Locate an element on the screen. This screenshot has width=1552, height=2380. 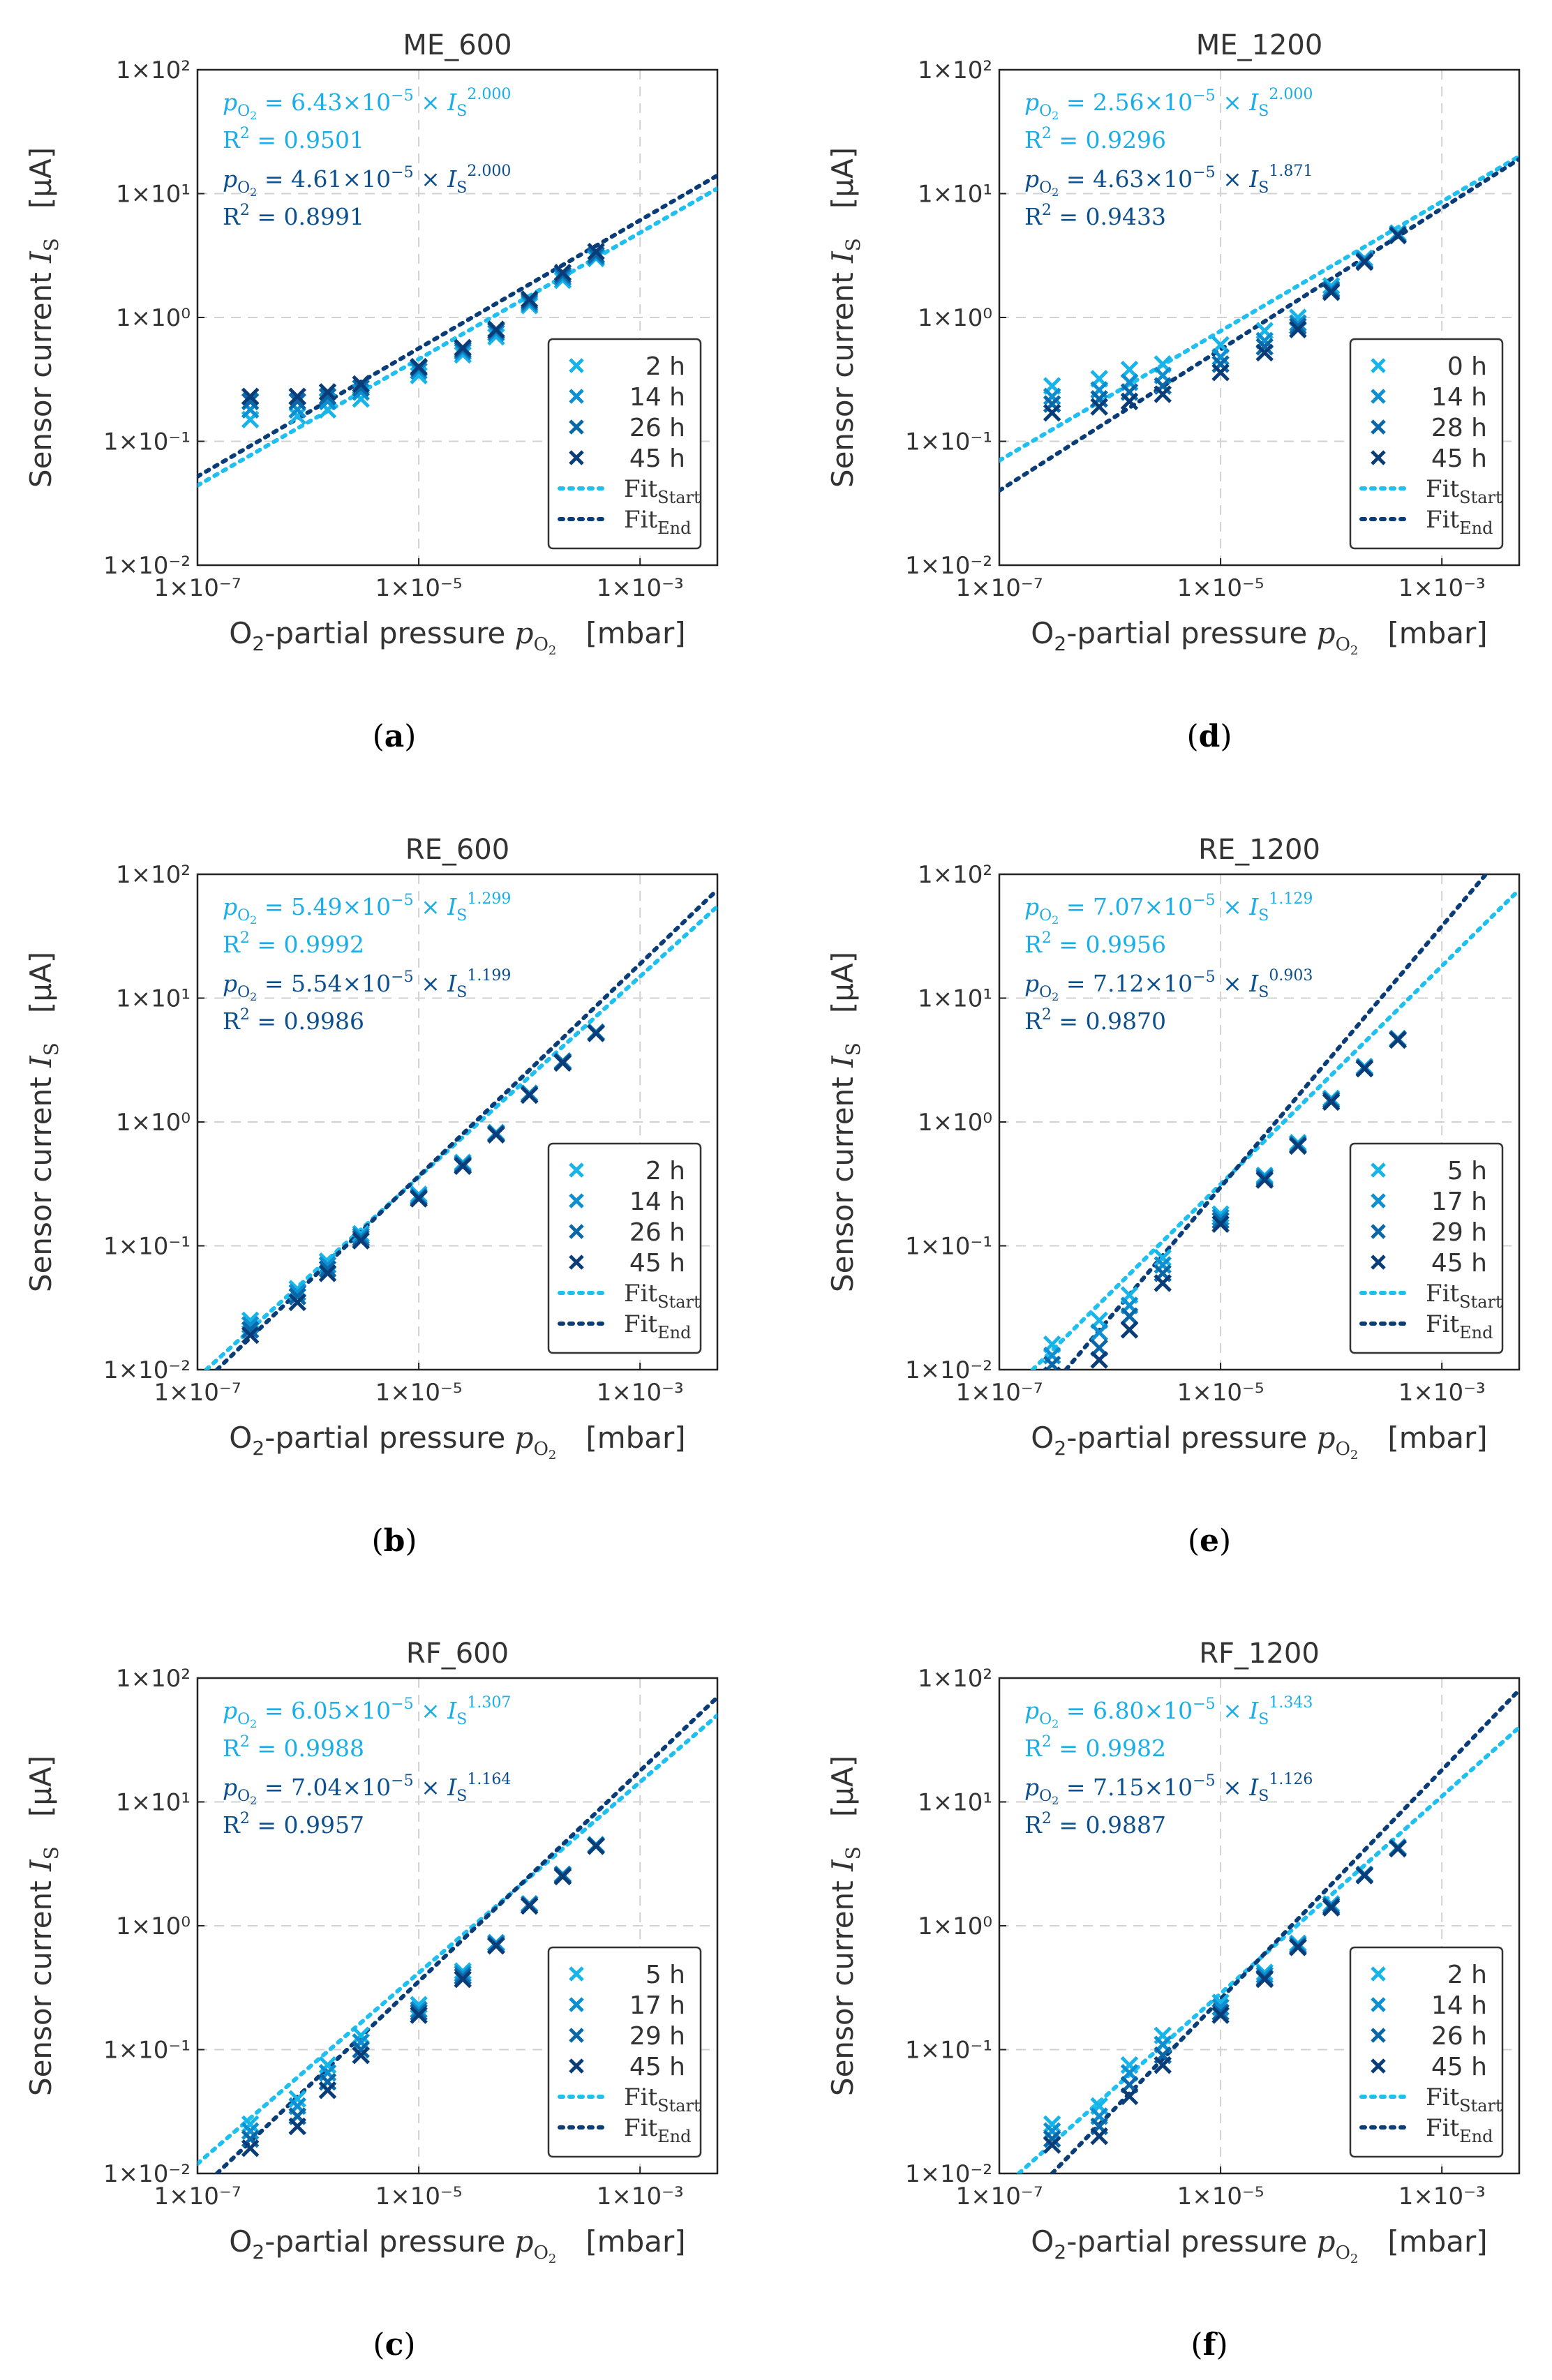
x-tick-label: 1×10⁻⁷ is located at coordinates (999, 2196).